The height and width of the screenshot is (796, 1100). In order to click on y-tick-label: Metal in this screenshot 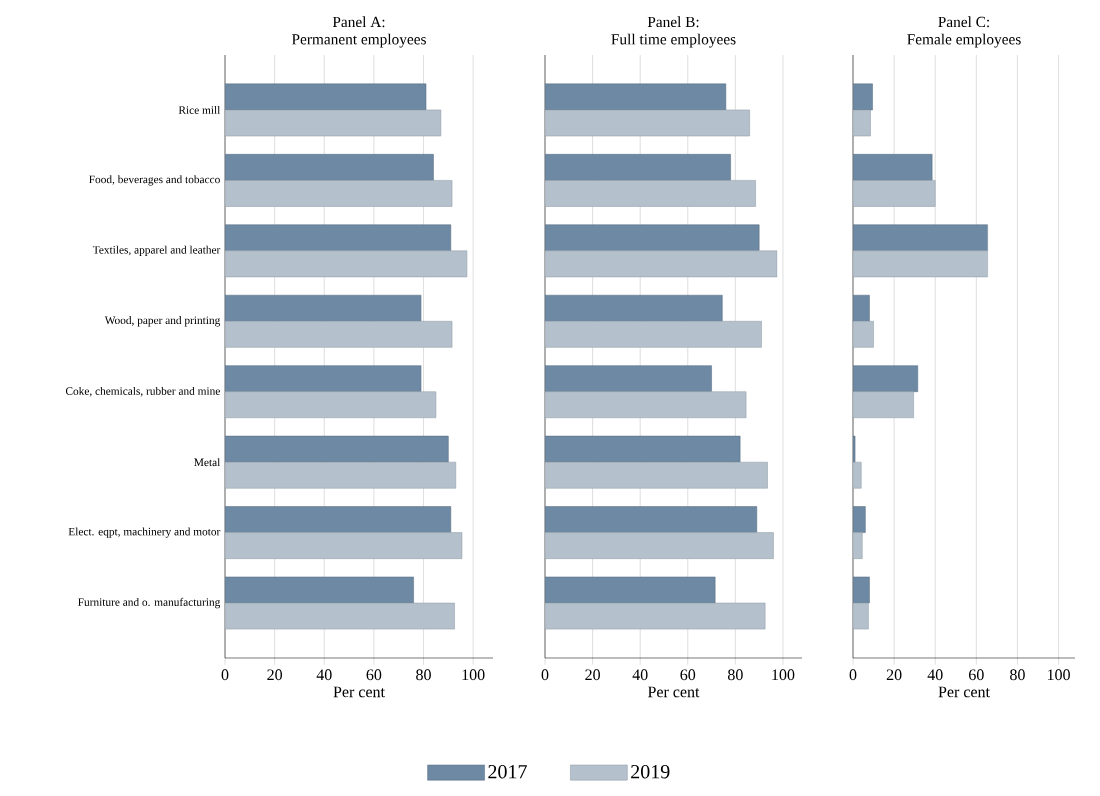, I will do `click(207, 462)`.